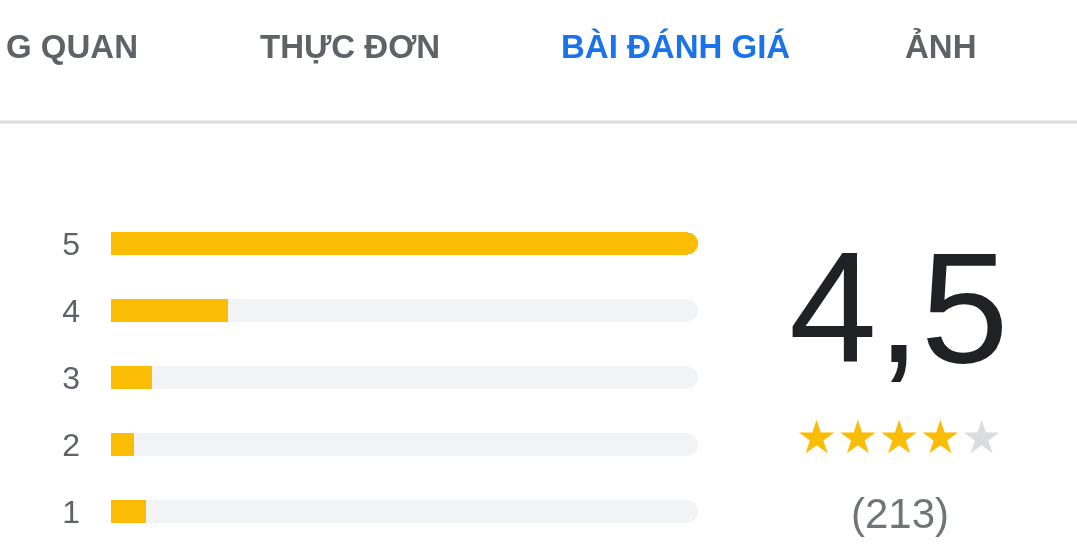 The width and height of the screenshot is (1077, 545). Describe the element at coordinates (72, 46) in the screenshot. I see `text: G QUAN` at that location.